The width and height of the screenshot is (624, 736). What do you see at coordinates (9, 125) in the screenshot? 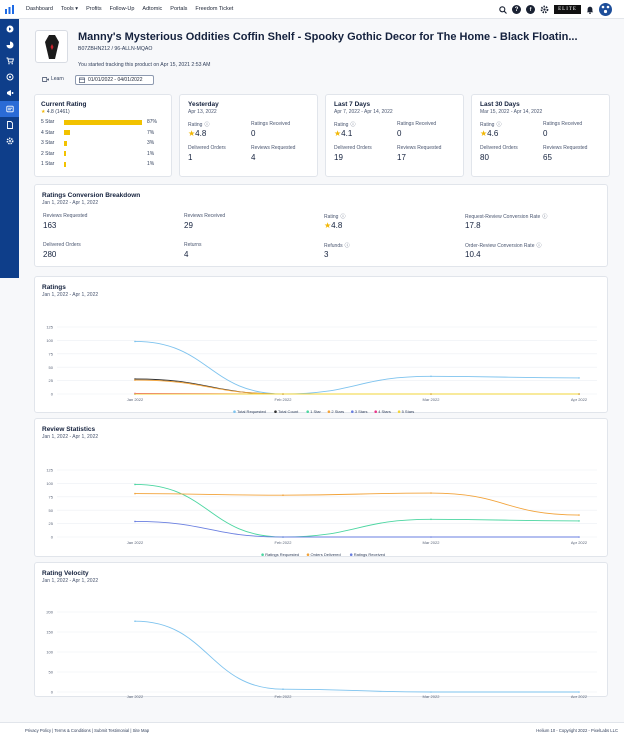
I see `sidebar-document-icon` at bounding box center [9, 125].